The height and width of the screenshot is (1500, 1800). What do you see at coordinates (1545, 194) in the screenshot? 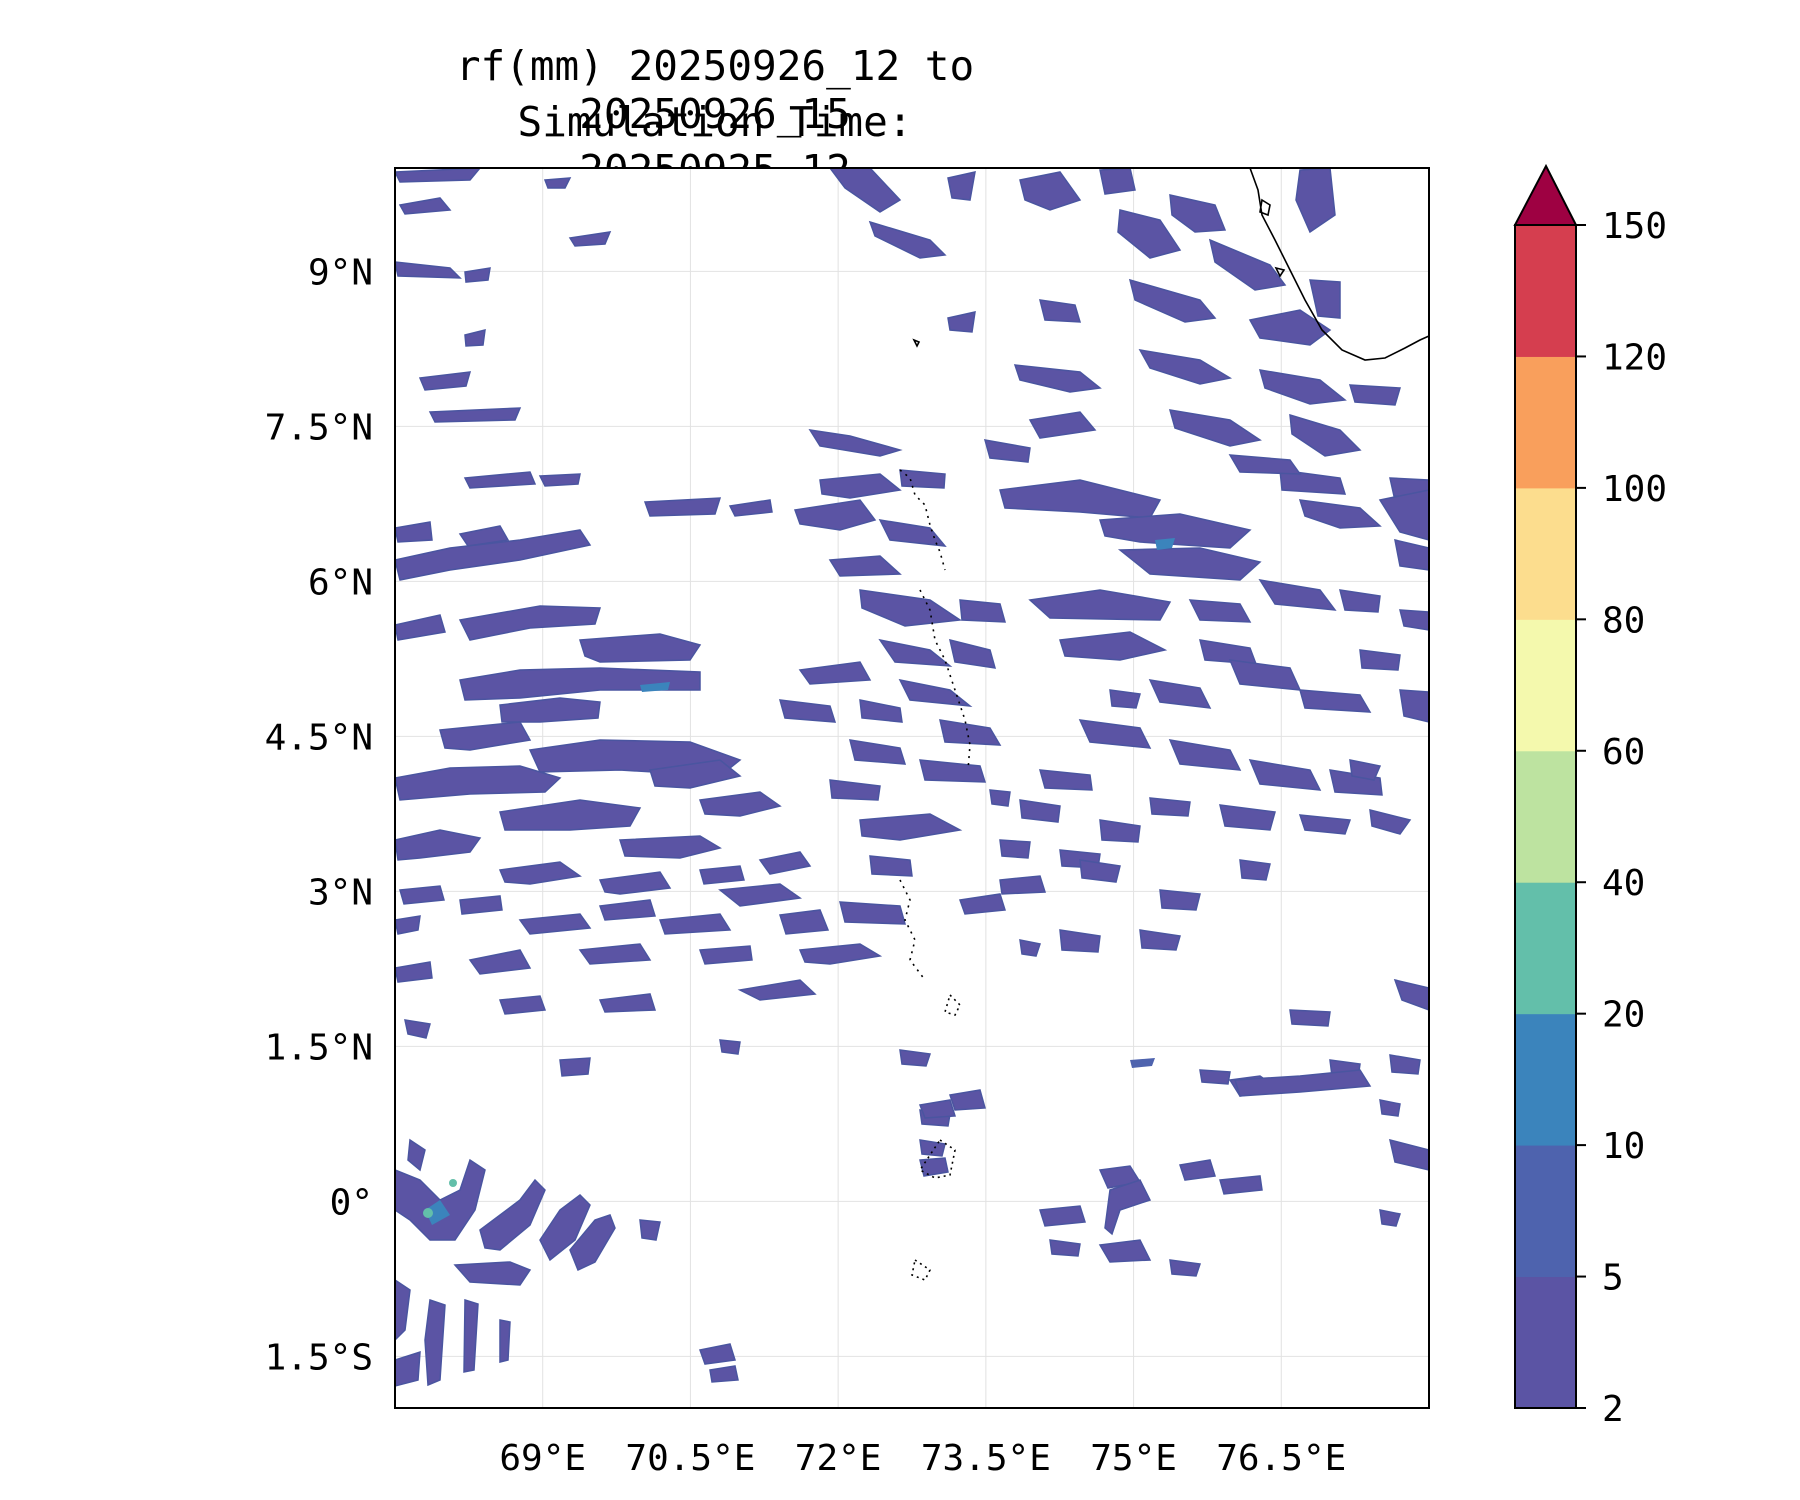
I see `colorbar-extend-triangle` at bounding box center [1545, 194].